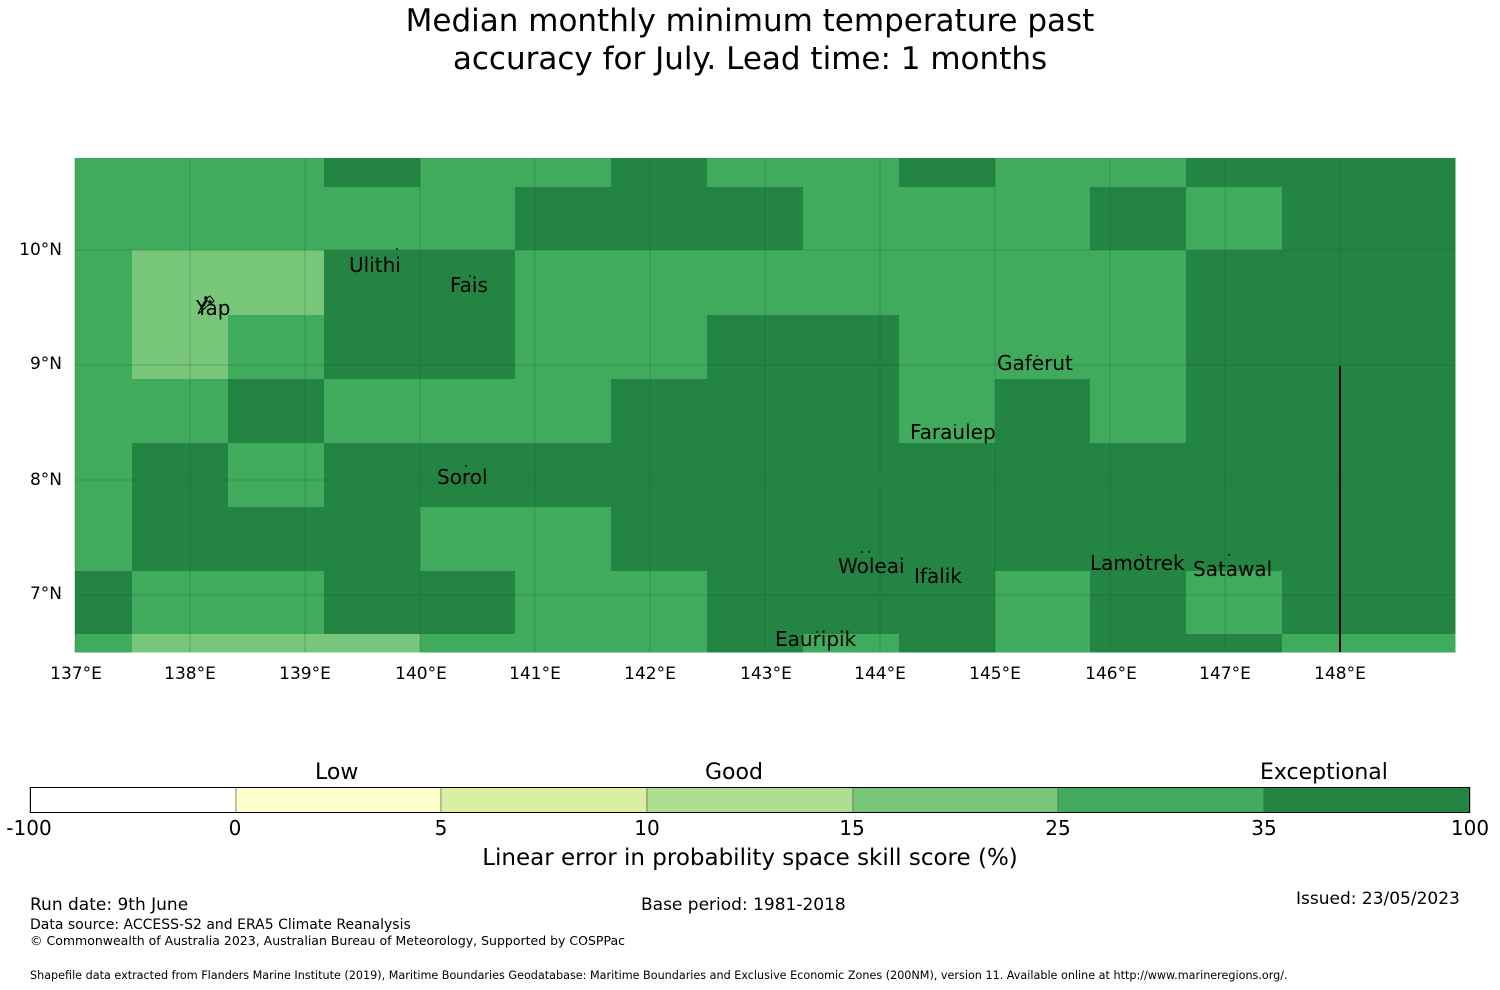  Describe the element at coordinates (1324, 772) in the screenshot. I see `colorbar-category-exceptional: Exceptional` at that location.